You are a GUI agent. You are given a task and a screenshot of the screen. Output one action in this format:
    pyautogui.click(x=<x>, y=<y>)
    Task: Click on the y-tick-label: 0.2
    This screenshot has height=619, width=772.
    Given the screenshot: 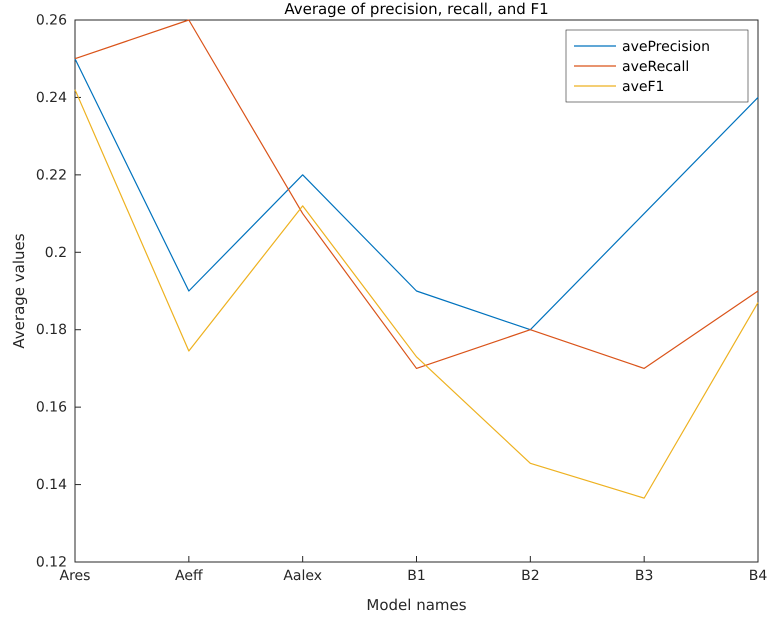 What is the action you would take?
    pyautogui.click(x=55, y=252)
    